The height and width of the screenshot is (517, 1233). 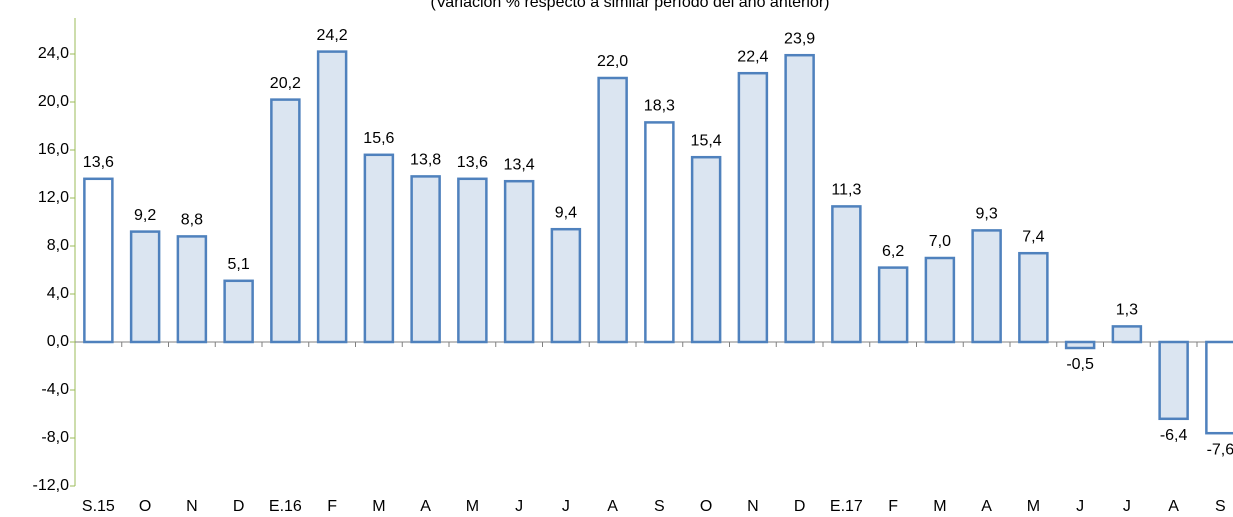 I want to click on value-label: 15,4, so click(x=706, y=140).